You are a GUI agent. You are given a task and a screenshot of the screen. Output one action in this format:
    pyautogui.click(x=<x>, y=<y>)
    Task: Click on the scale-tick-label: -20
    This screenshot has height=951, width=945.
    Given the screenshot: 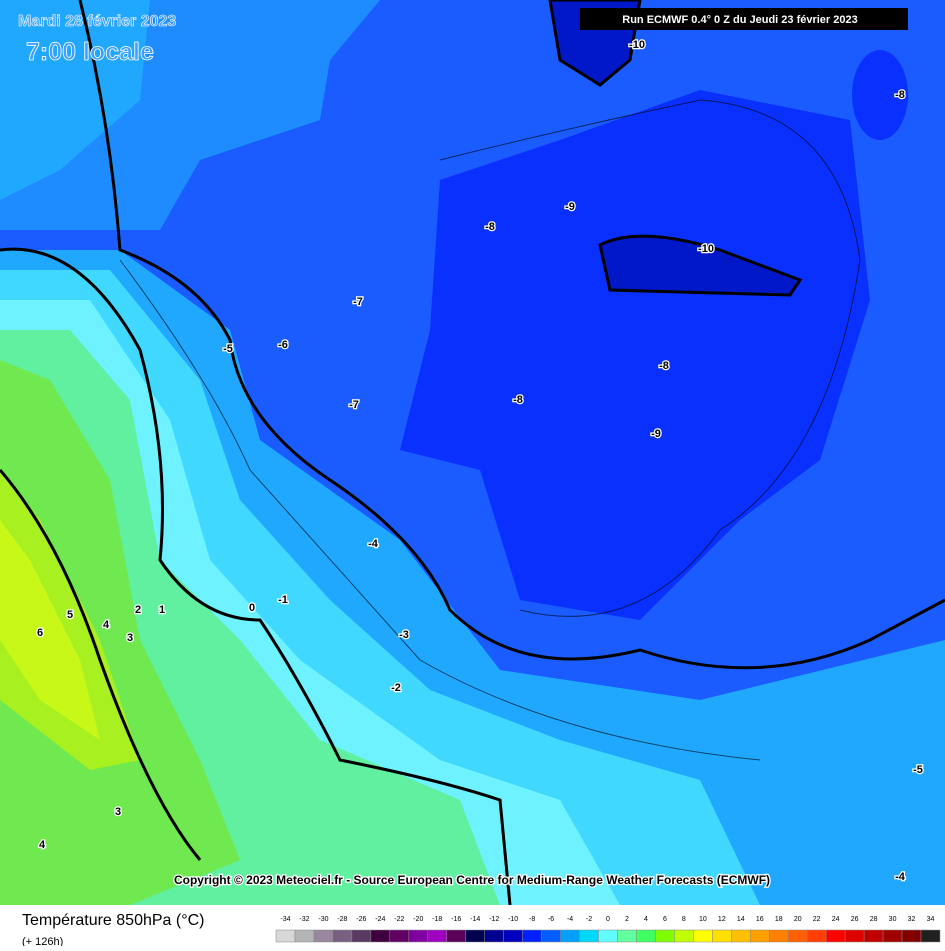 What is the action you would take?
    pyautogui.click(x=418, y=919)
    